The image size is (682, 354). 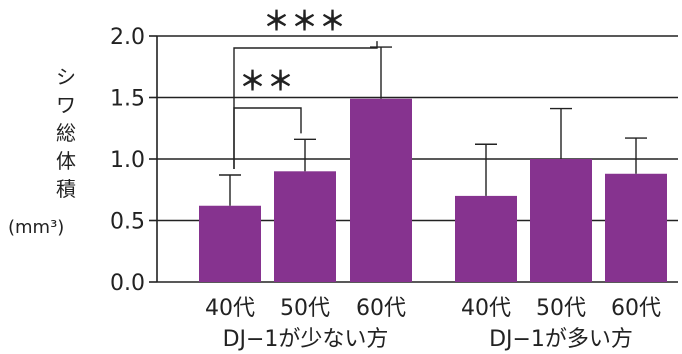 I want to click on y-axis-unit: (mm³), so click(x=36, y=227).